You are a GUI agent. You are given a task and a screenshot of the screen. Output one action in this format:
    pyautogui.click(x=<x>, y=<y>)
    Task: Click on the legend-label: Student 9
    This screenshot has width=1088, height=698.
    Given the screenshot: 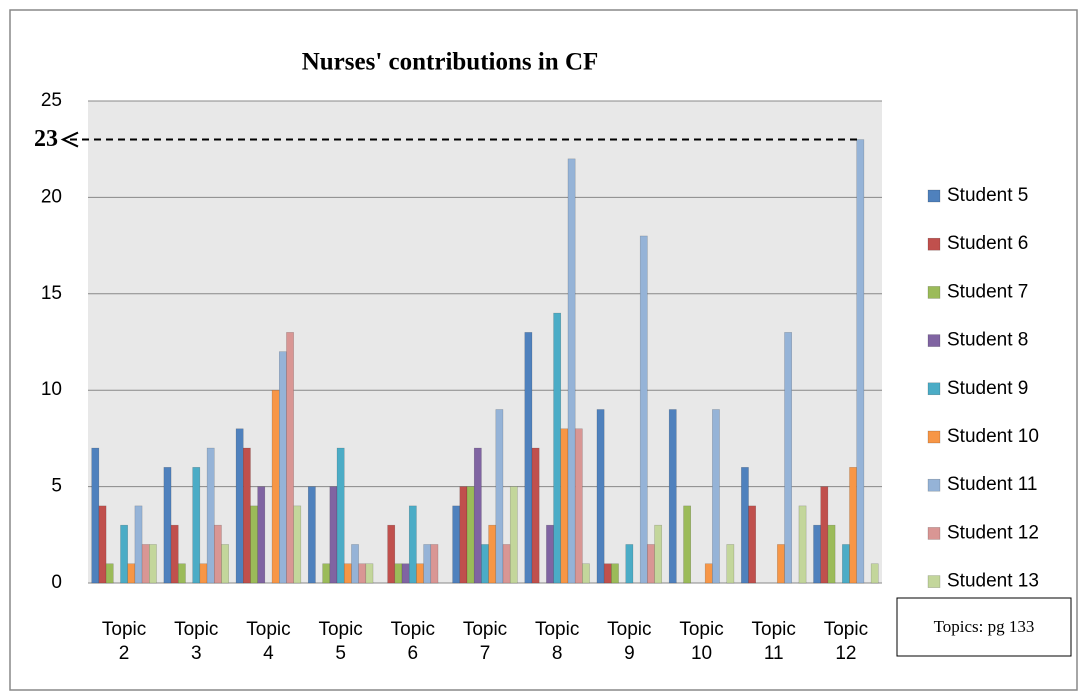 What is the action you would take?
    pyautogui.click(x=987, y=388)
    